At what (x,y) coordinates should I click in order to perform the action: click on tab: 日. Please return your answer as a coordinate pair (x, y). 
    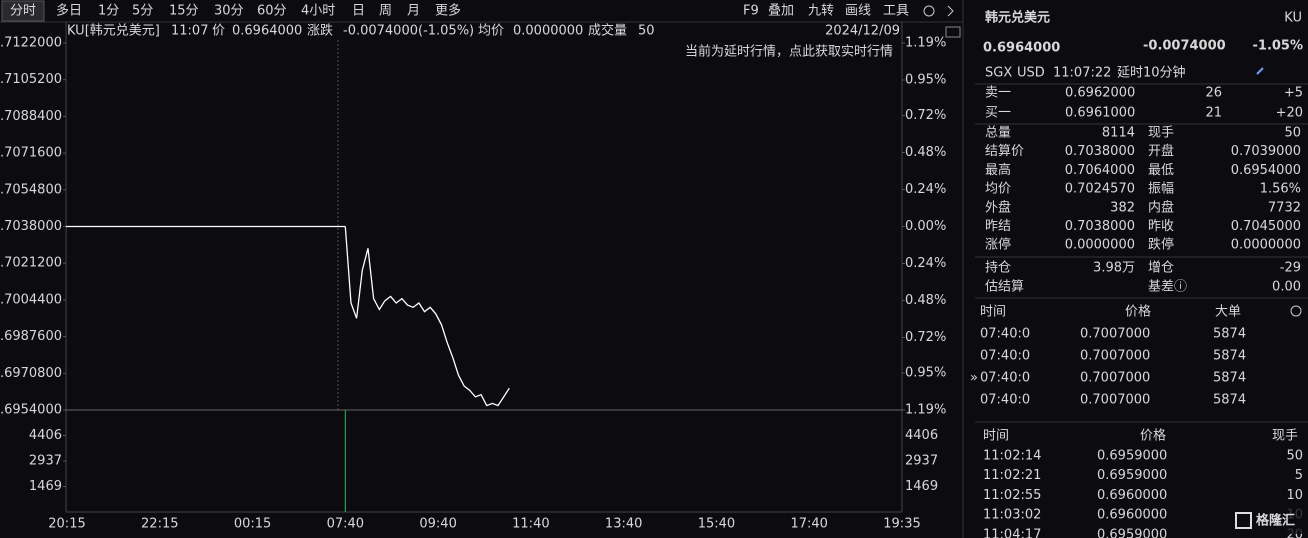
    Looking at the image, I should click on (358, 11).